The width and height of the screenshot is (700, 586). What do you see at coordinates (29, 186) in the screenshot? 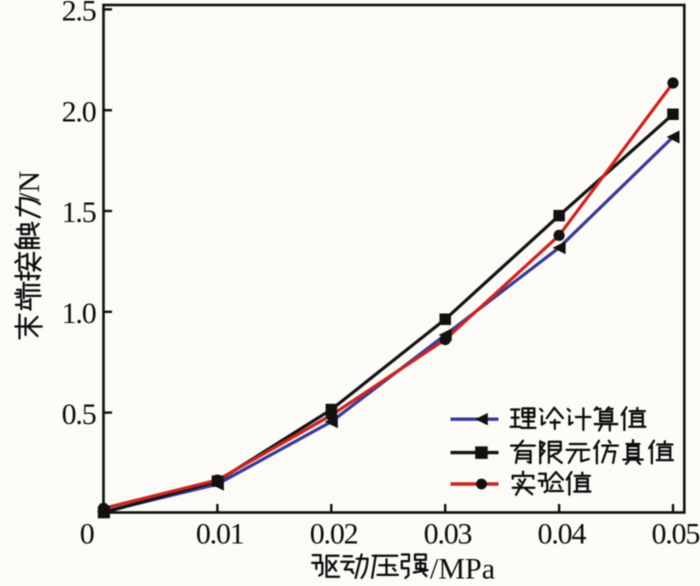
I see `svg-text: /N` at bounding box center [29, 186].